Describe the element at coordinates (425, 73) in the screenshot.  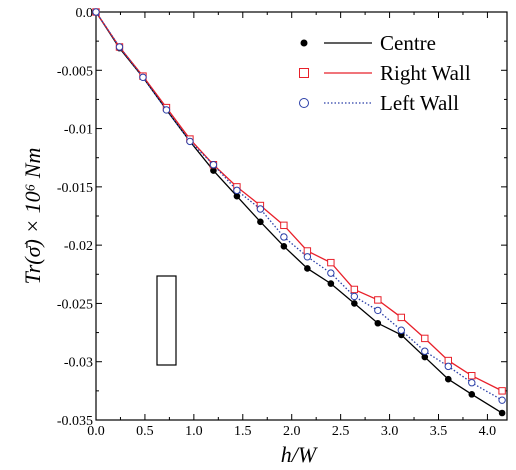
I see `legend-label: Right Wall` at that location.